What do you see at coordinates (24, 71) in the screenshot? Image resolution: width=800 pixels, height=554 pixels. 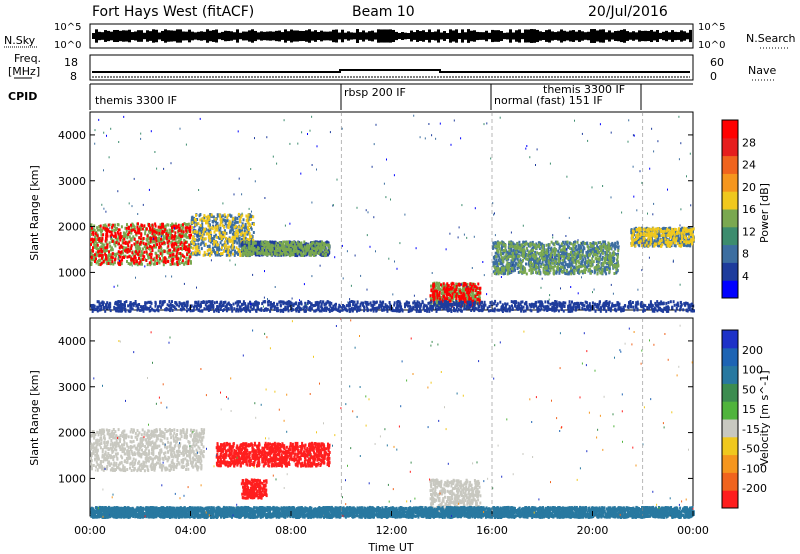 I see `freq-label-line2: [MHz]` at bounding box center [24, 71].